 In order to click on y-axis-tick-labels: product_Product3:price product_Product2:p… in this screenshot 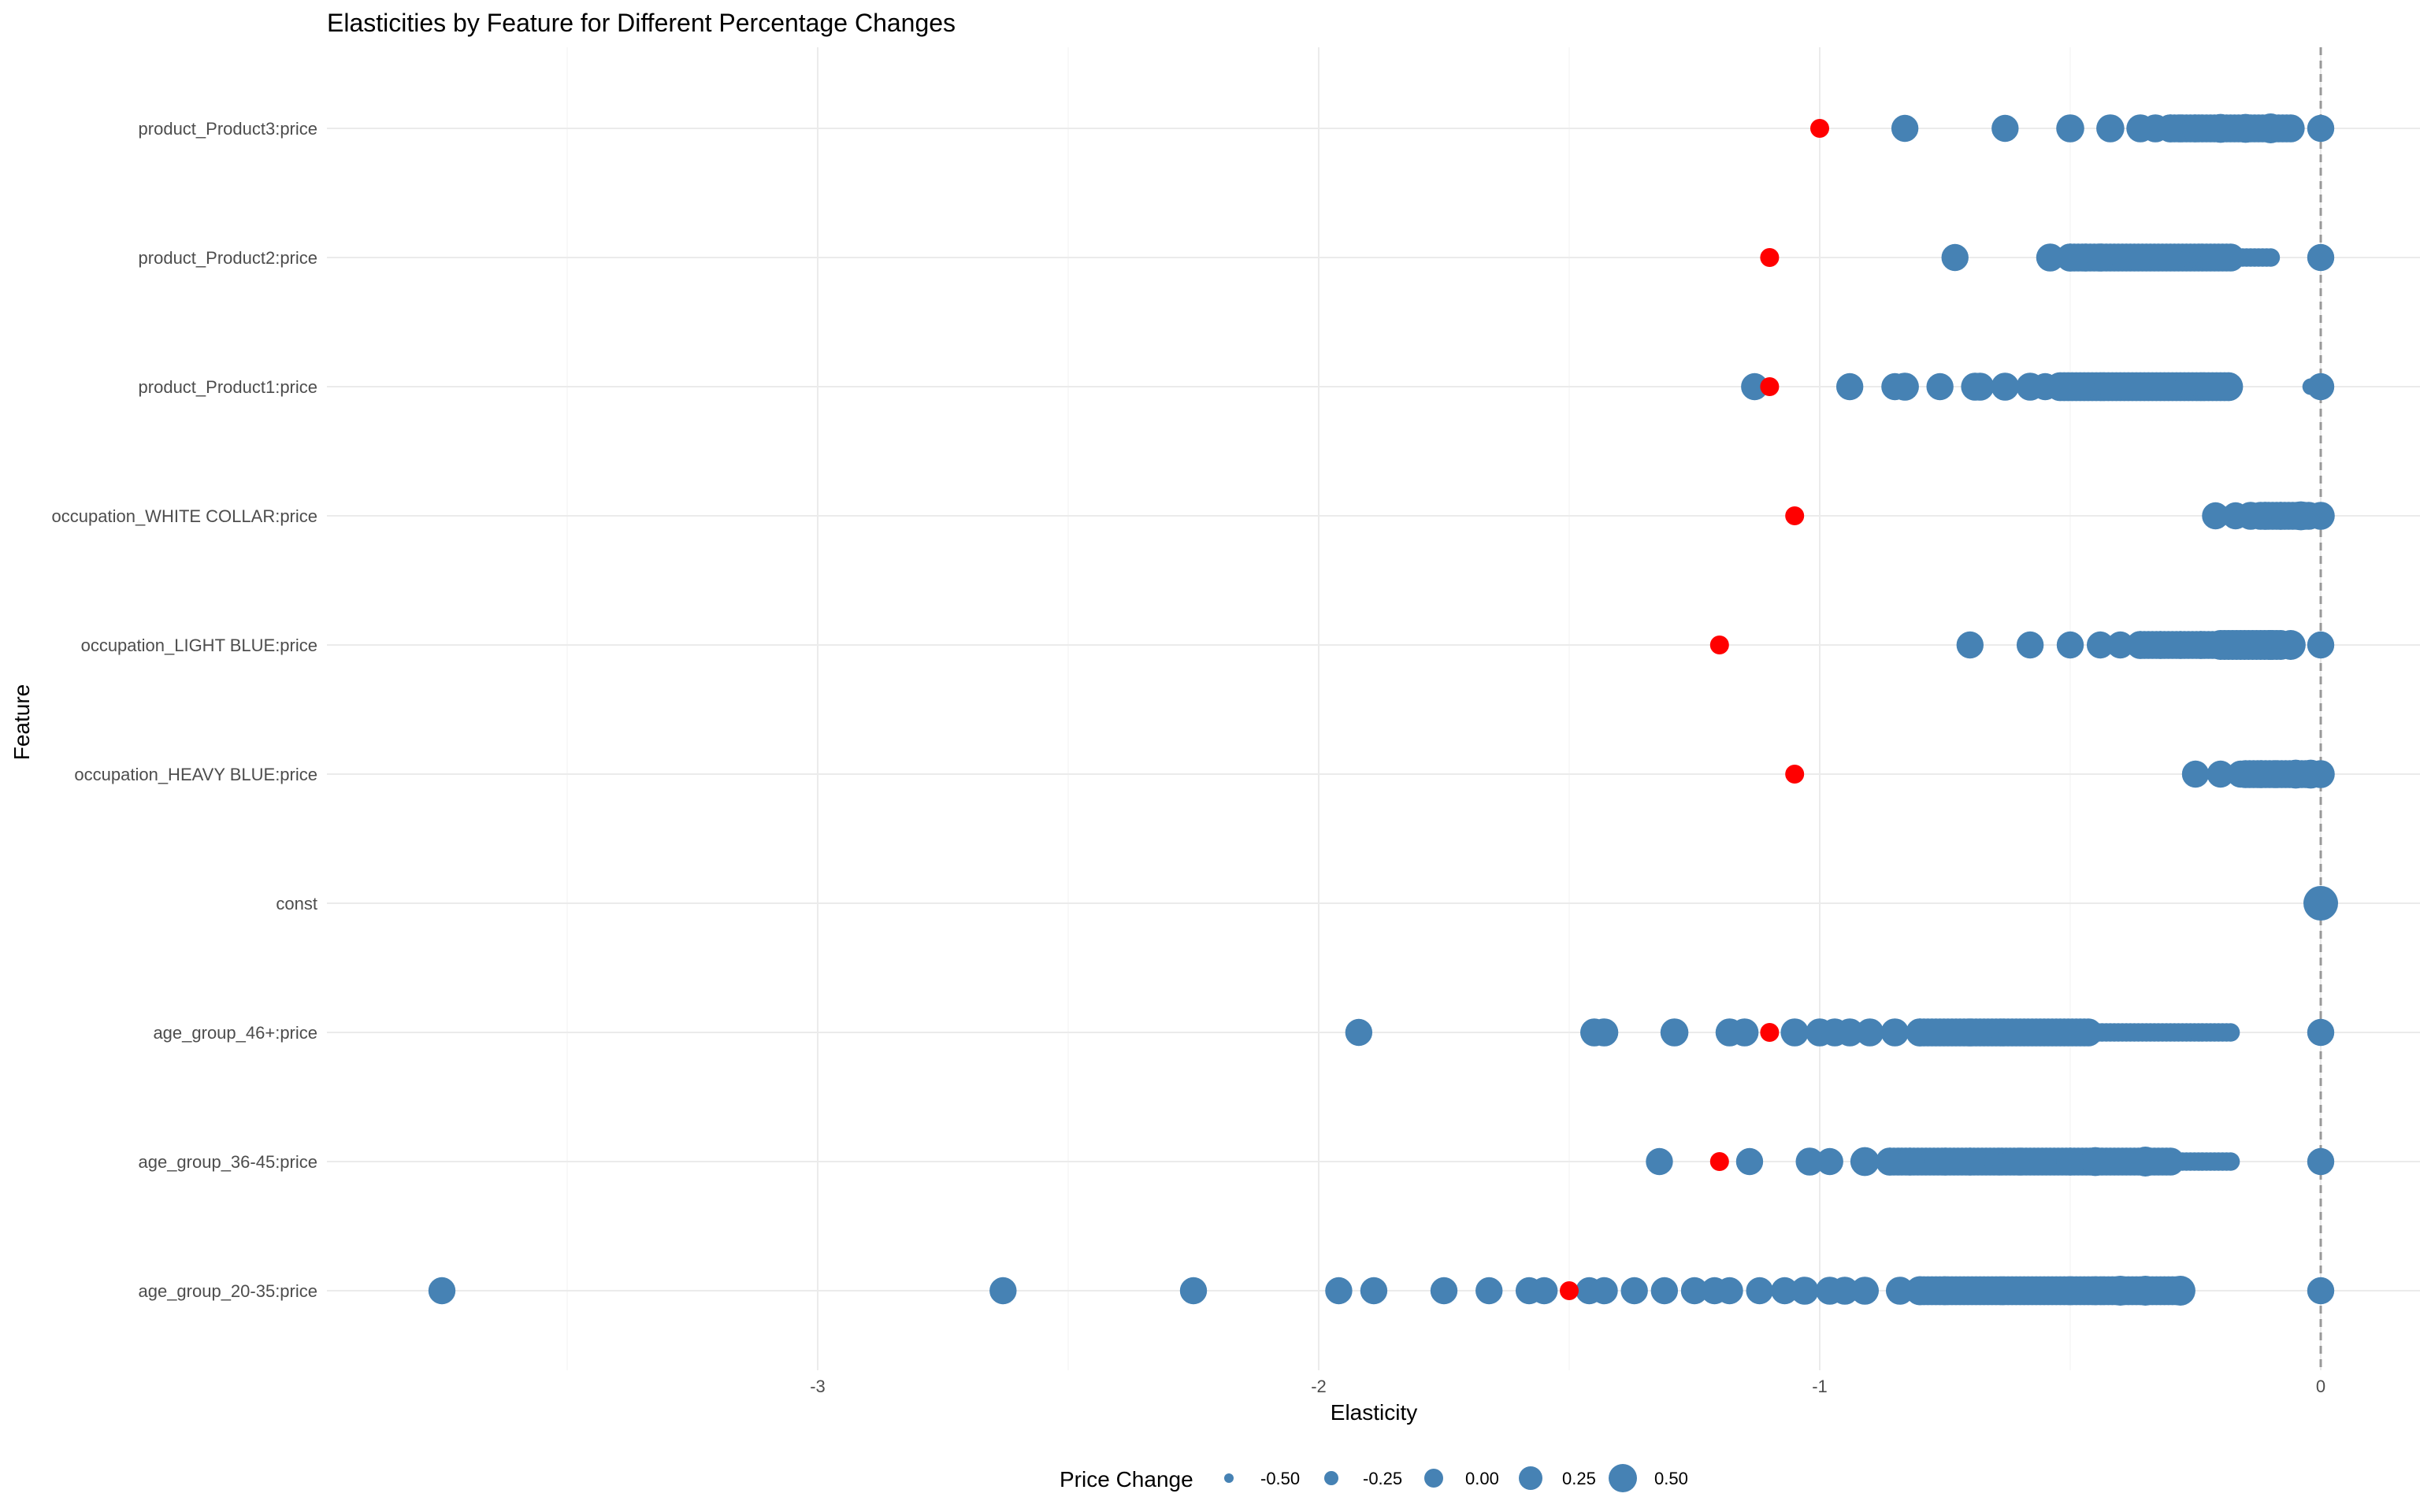, I will do `click(184, 710)`.